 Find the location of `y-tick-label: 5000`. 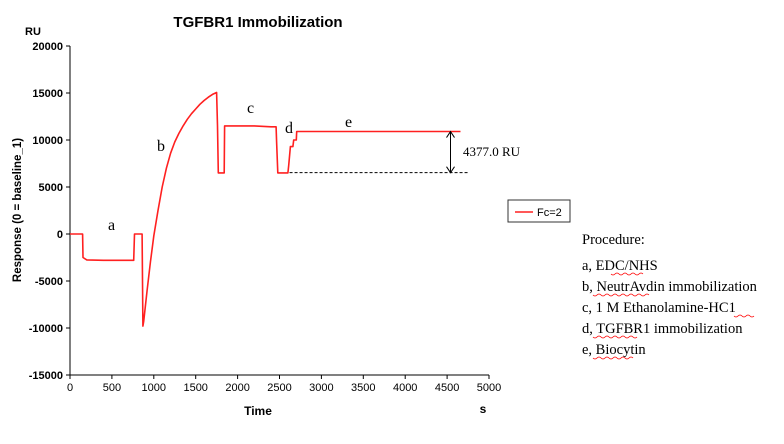

y-tick-label: 5000 is located at coordinates (51, 188).